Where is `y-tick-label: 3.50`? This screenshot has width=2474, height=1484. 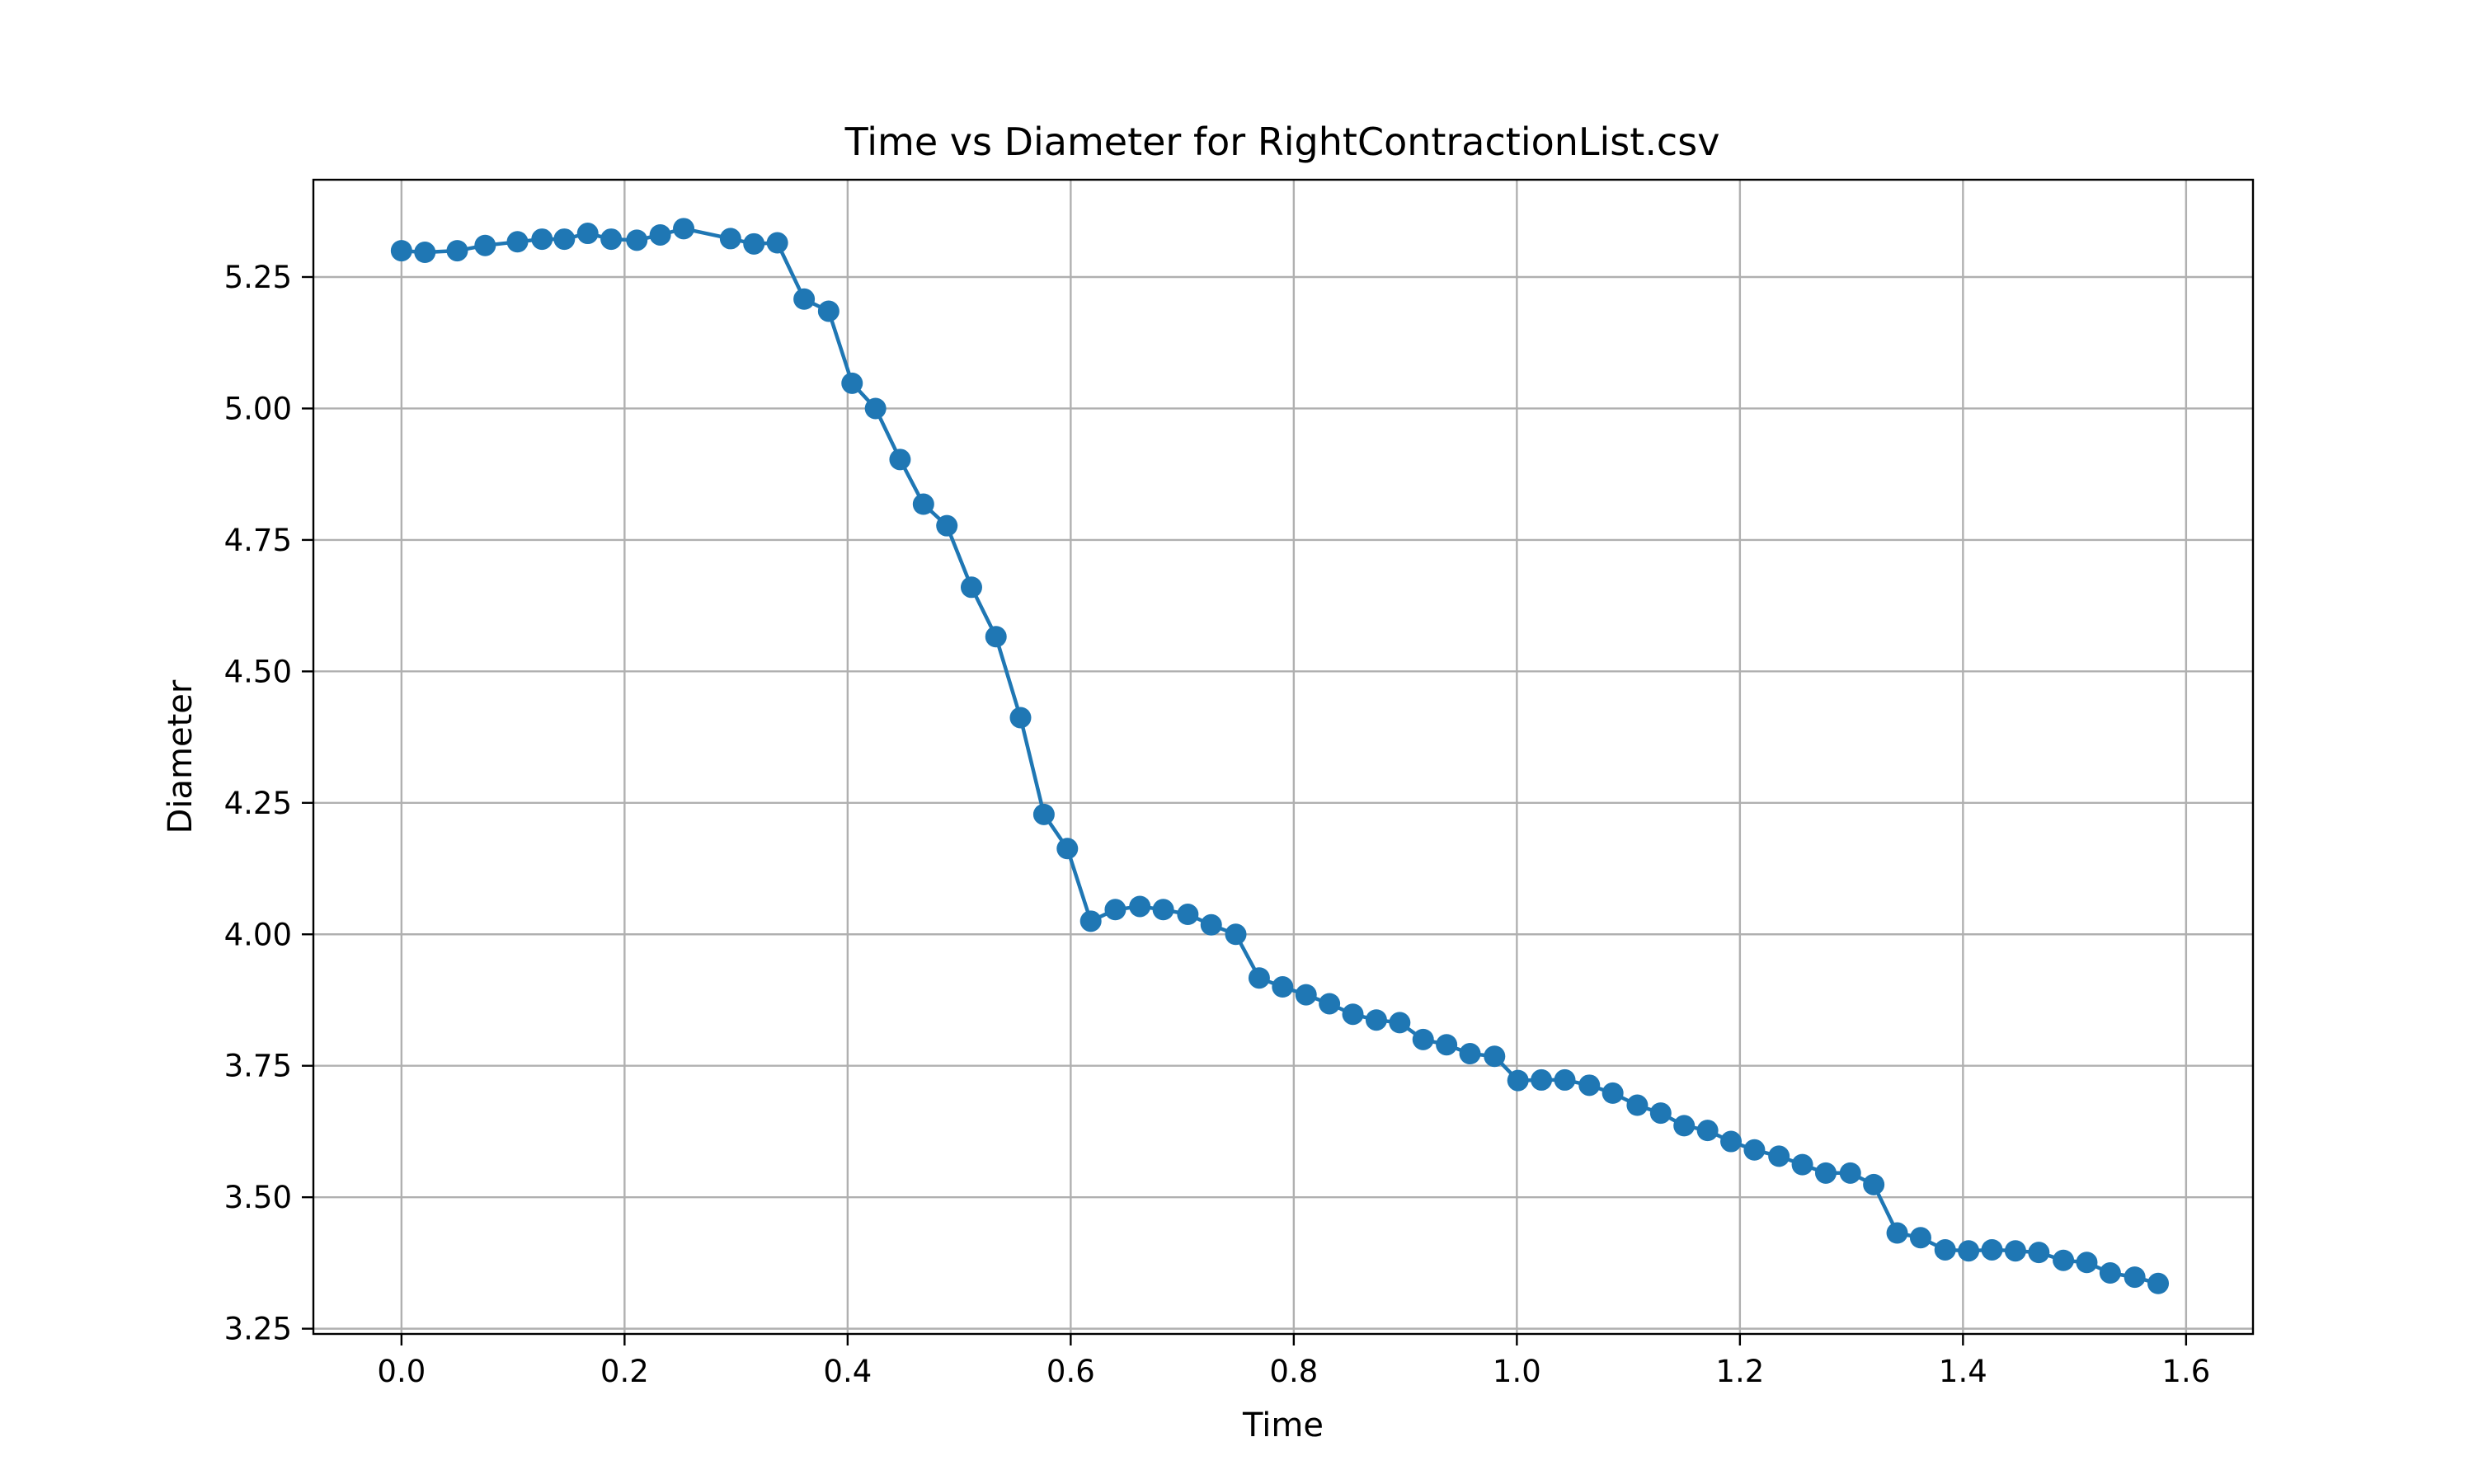
y-tick-label: 3.50 is located at coordinates (258, 1197).